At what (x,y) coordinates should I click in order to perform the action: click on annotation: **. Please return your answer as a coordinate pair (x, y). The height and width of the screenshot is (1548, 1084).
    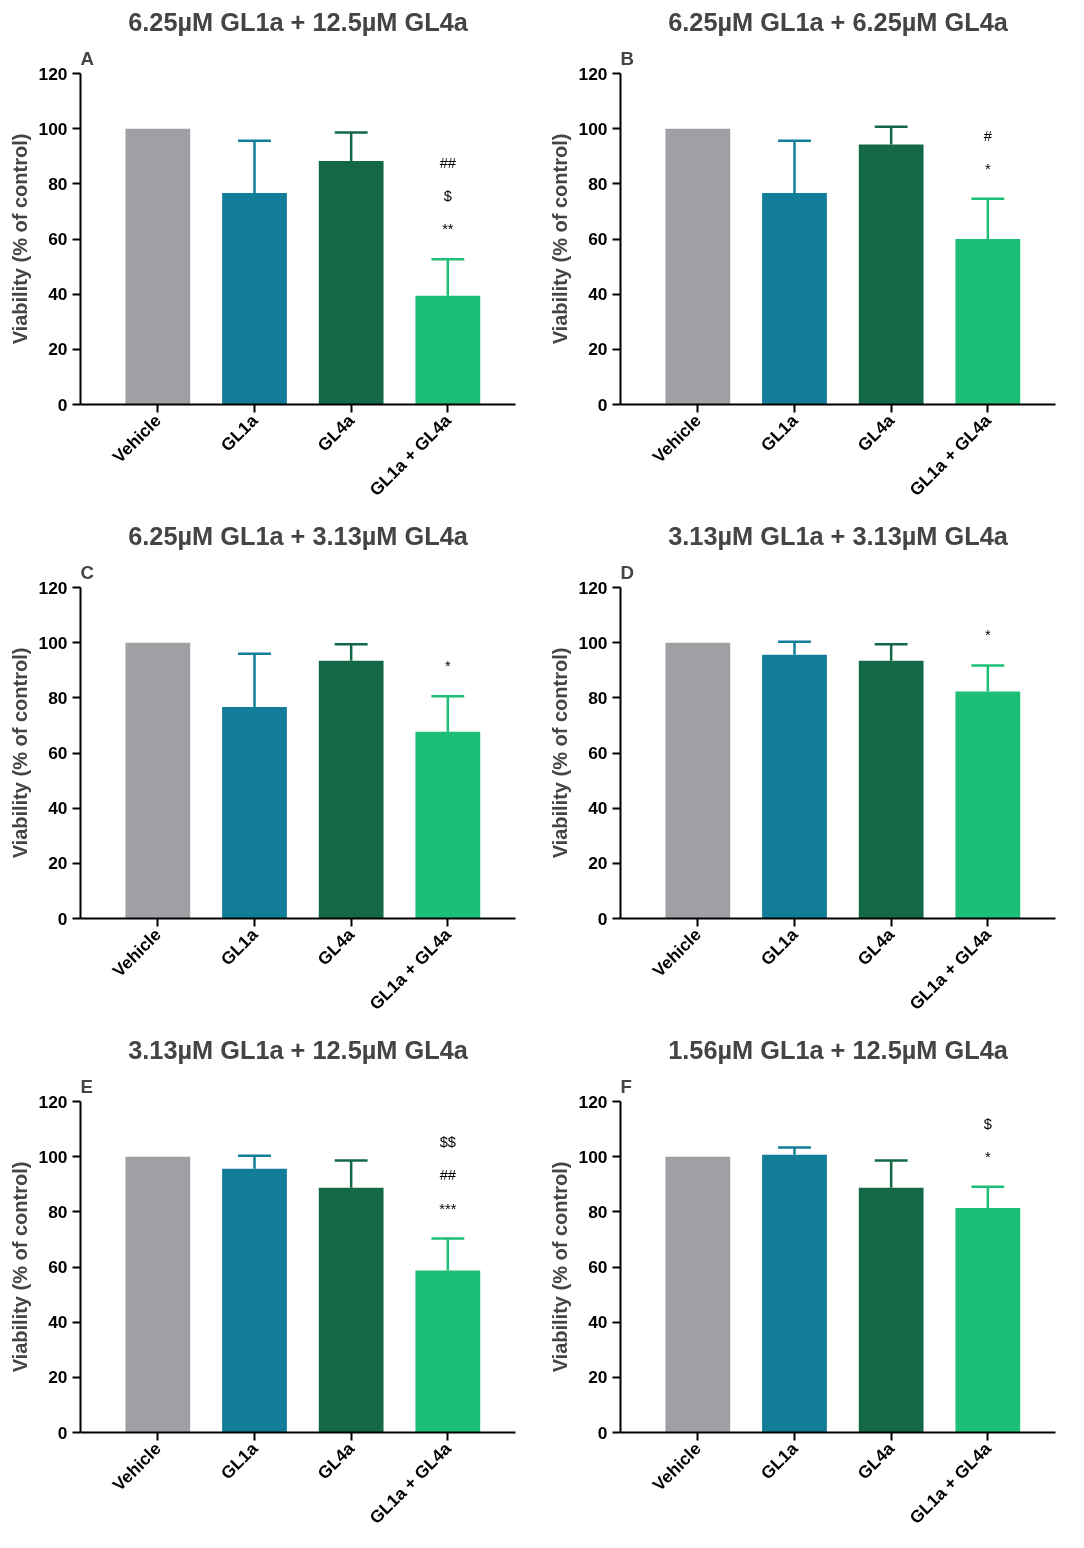
    Looking at the image, I should click on (448, 229).